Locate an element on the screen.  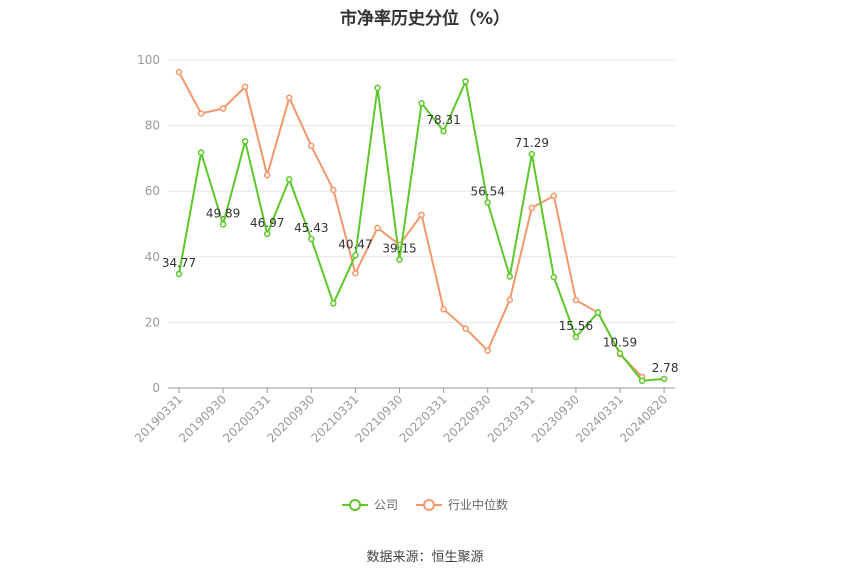
data-label: 39.15 is located at coordinates (399, 249).